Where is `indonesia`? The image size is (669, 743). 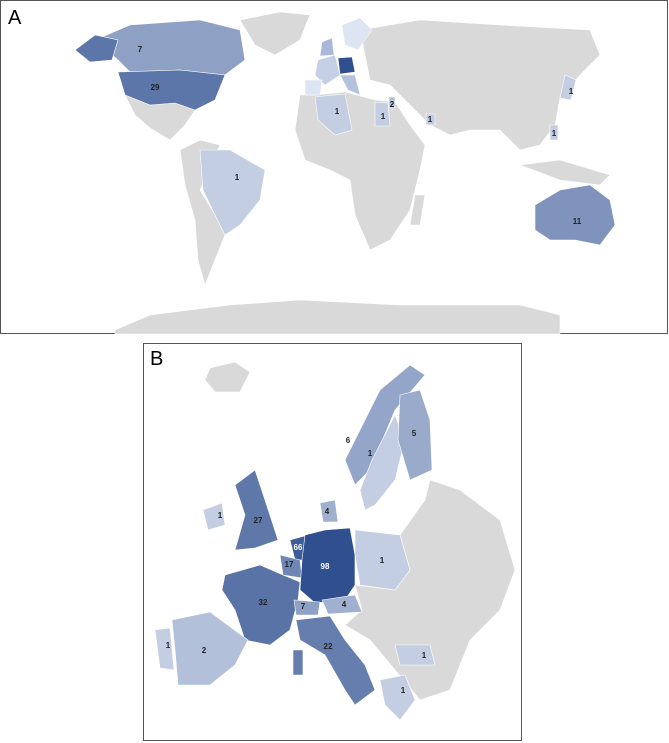 indonesia is located at coordinates (565, 172).